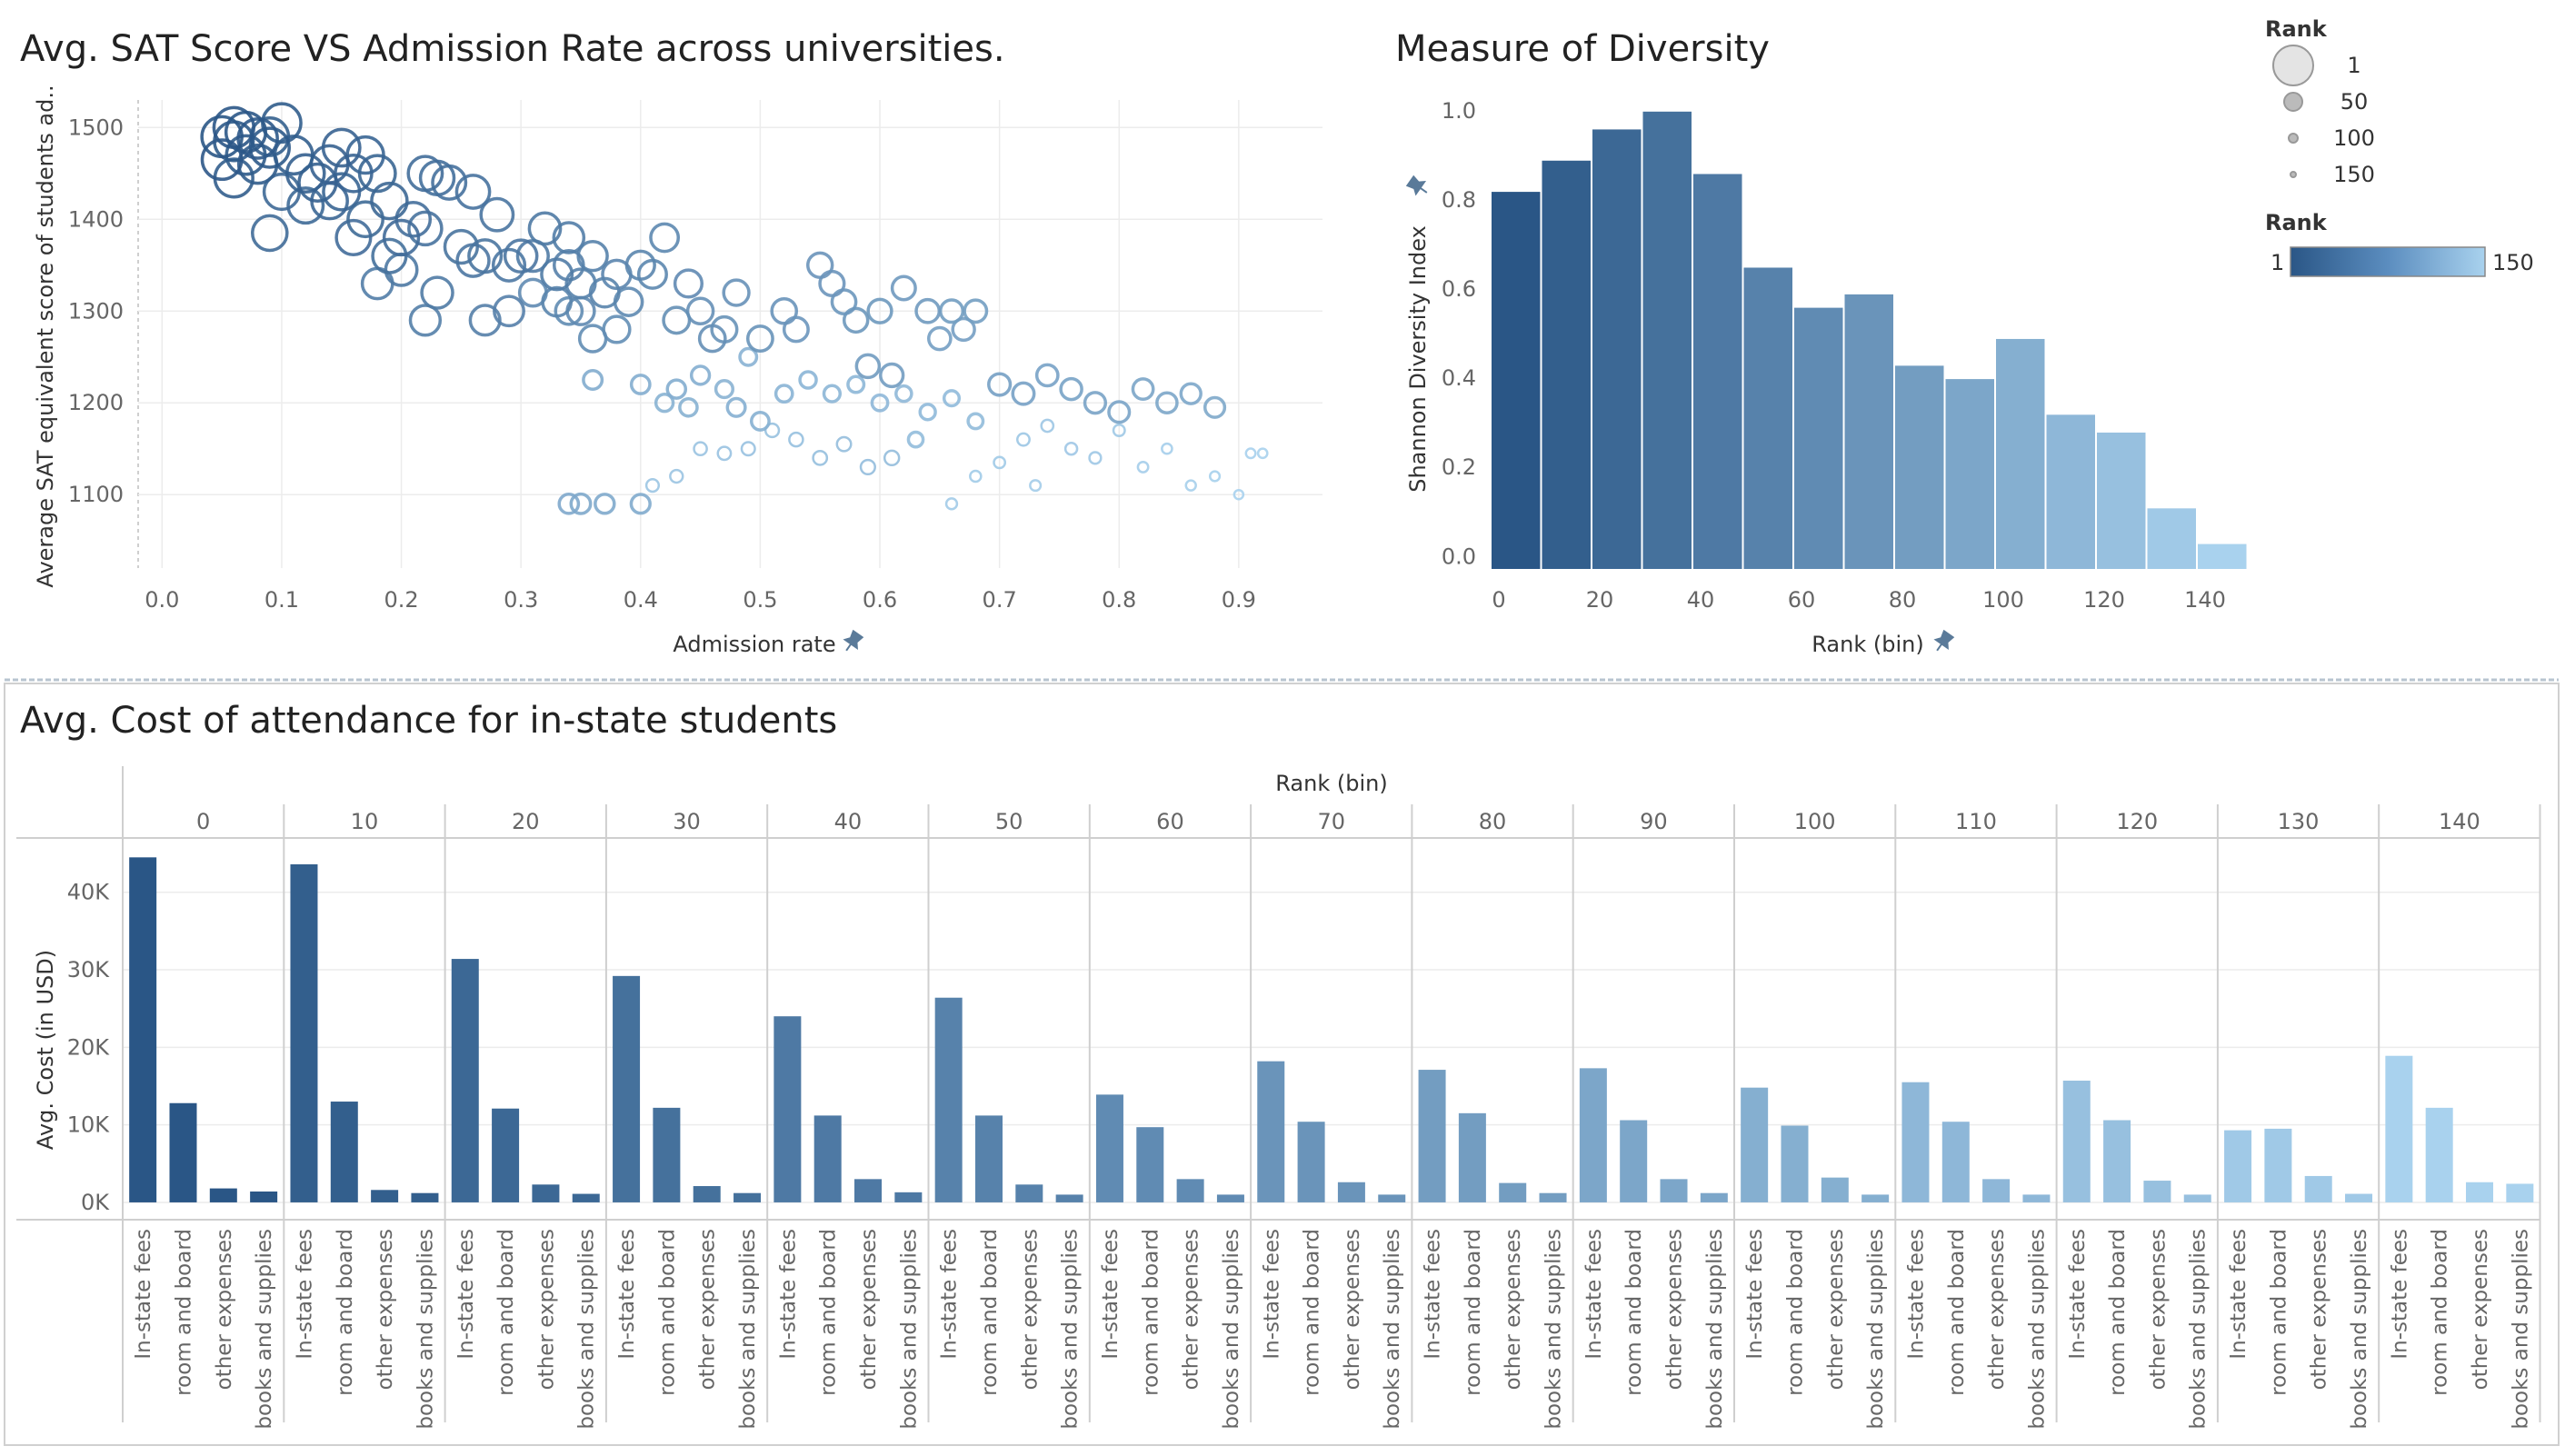  I want to click on cost-group-headers: 0 10 20 30 40 50 60 70 80 90 100 110 120 130 140, so click(1338, 822).